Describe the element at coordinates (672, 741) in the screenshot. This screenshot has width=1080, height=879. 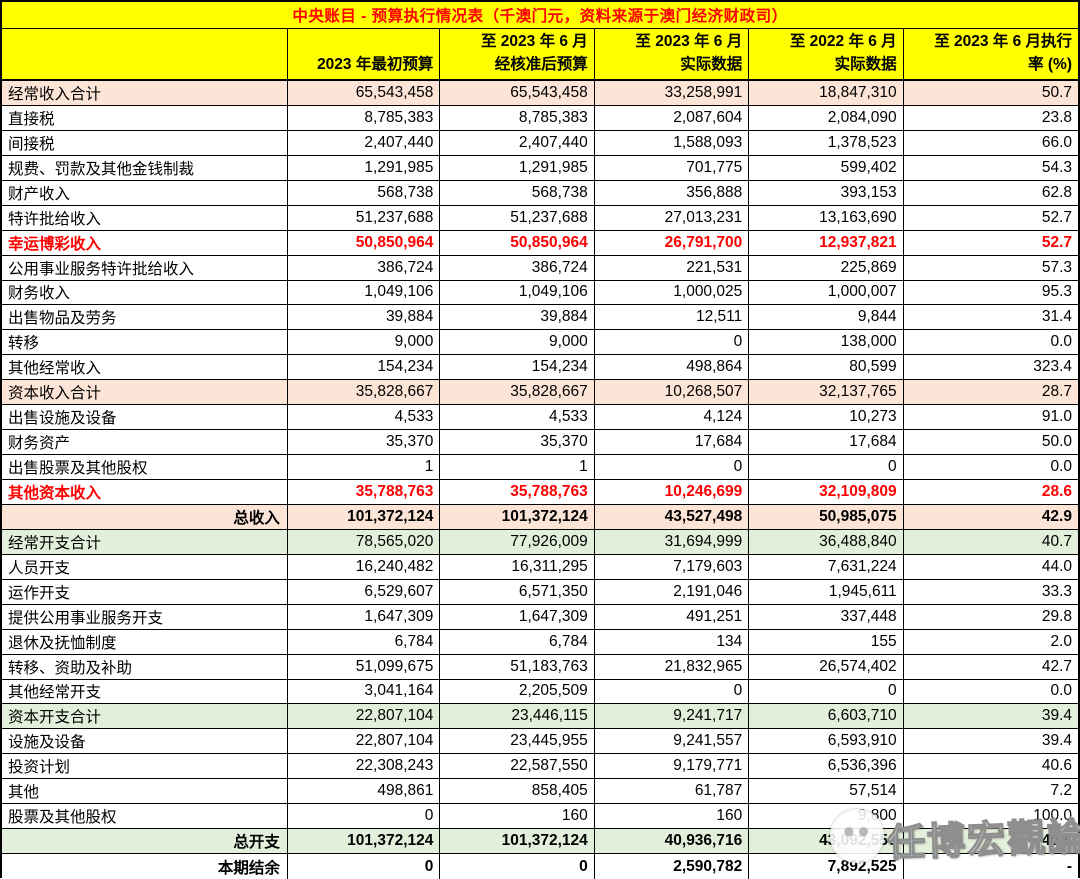
I see `cell-value: 9,241,557` at that location.